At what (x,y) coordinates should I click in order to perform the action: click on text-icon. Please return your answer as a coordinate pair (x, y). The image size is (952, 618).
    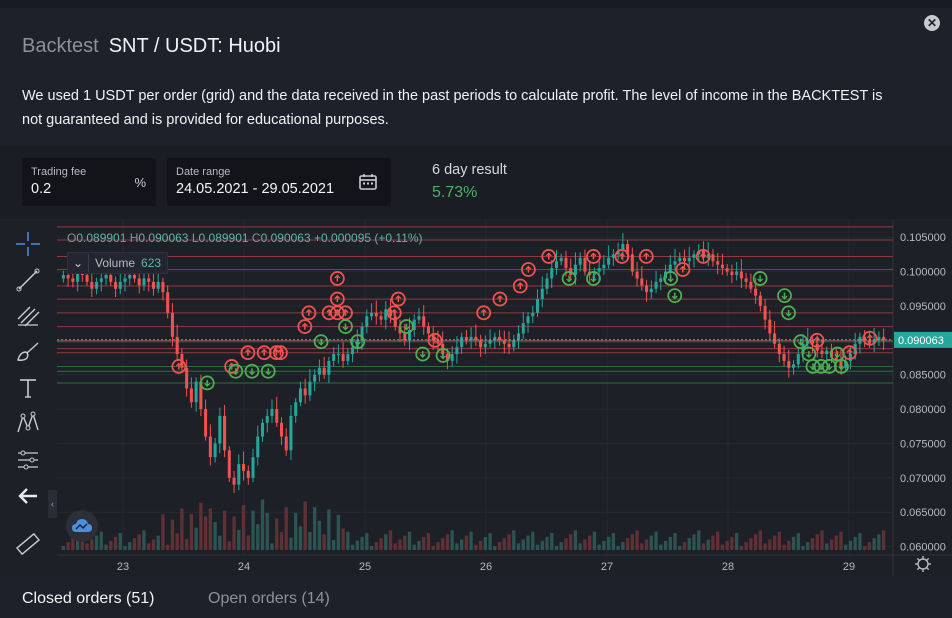
    Looking at the image, I should click on (28, 388).